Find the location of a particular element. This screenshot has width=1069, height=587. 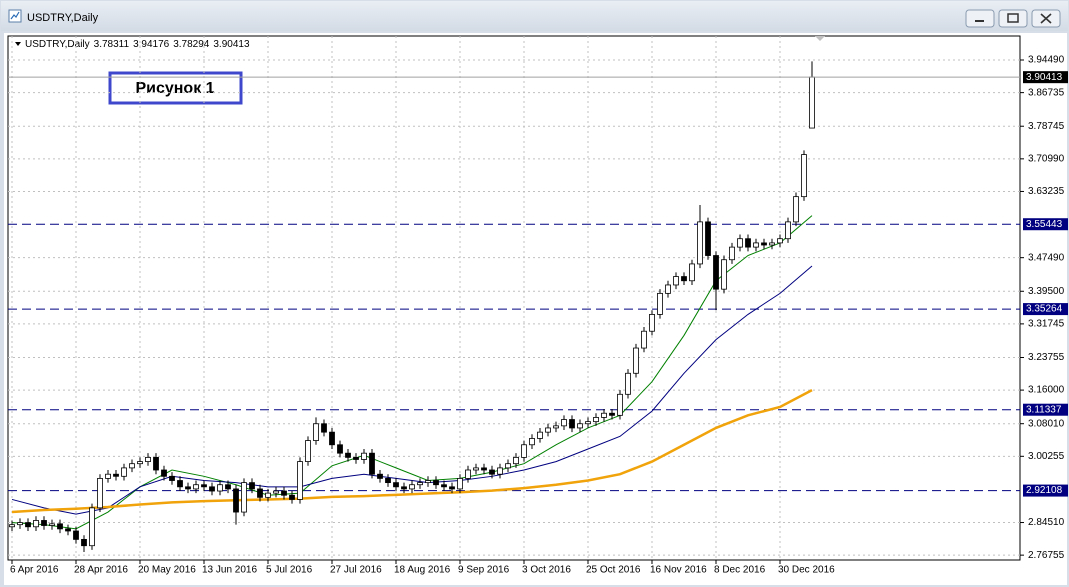

level-label: 3.35264 is located at coordinates (1044, 309).